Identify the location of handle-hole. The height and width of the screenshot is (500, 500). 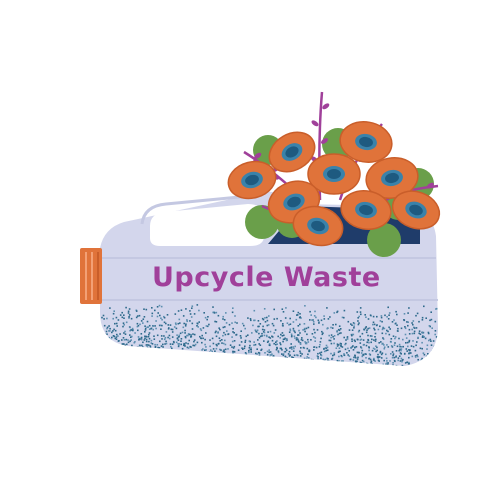
(207, 225).